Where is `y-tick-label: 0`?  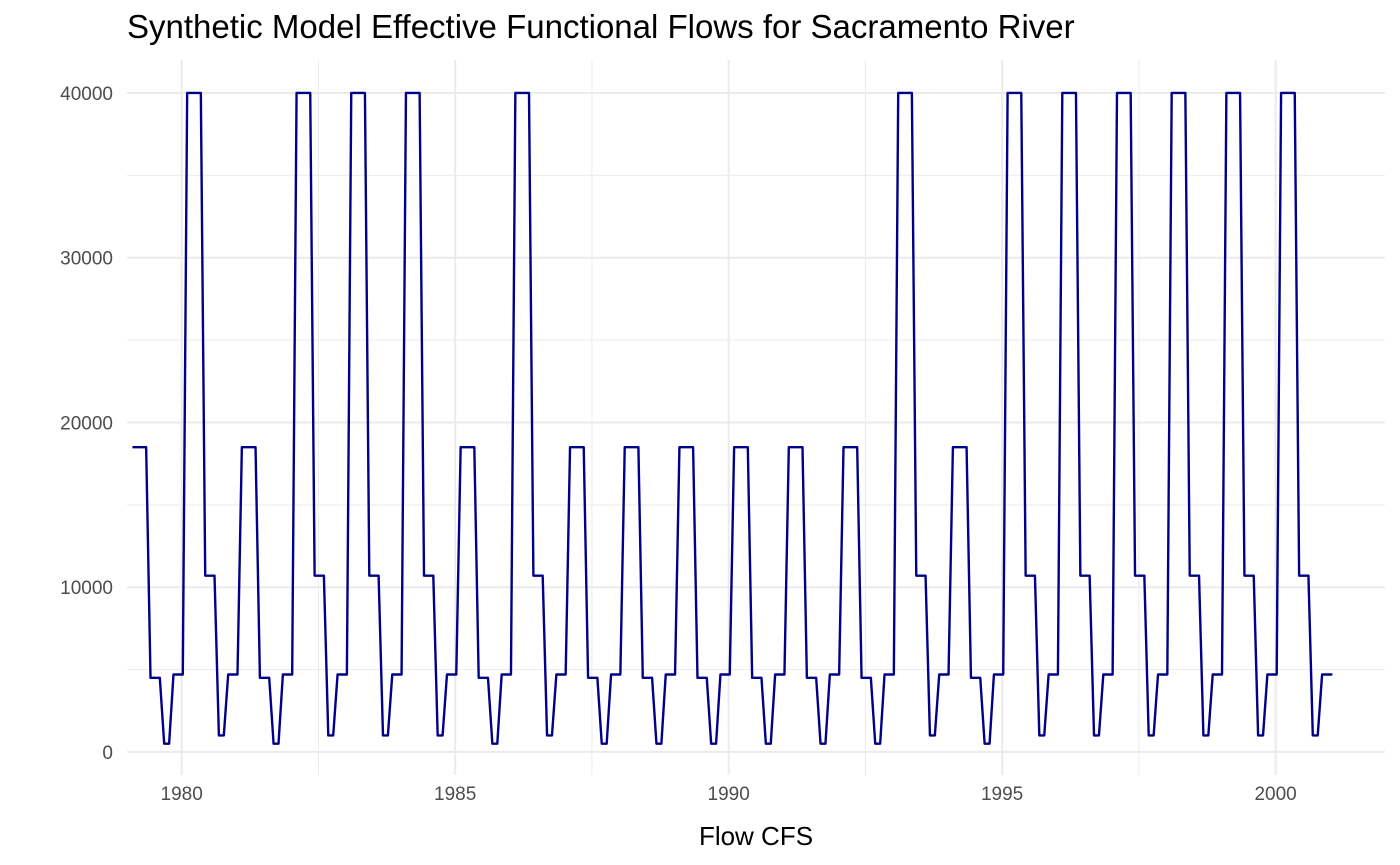 y-tick-label: 0 is located at coordinates (107, 753).